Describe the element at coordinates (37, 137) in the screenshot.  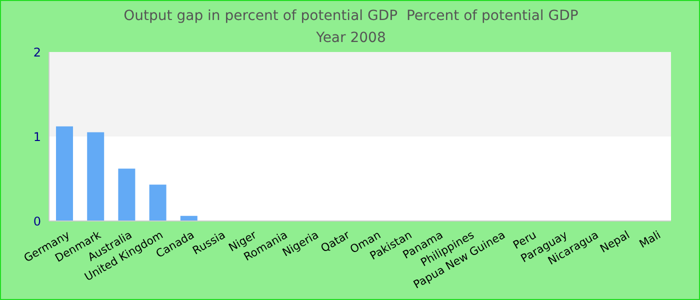
I see `y-tick-label: 1` at that location.